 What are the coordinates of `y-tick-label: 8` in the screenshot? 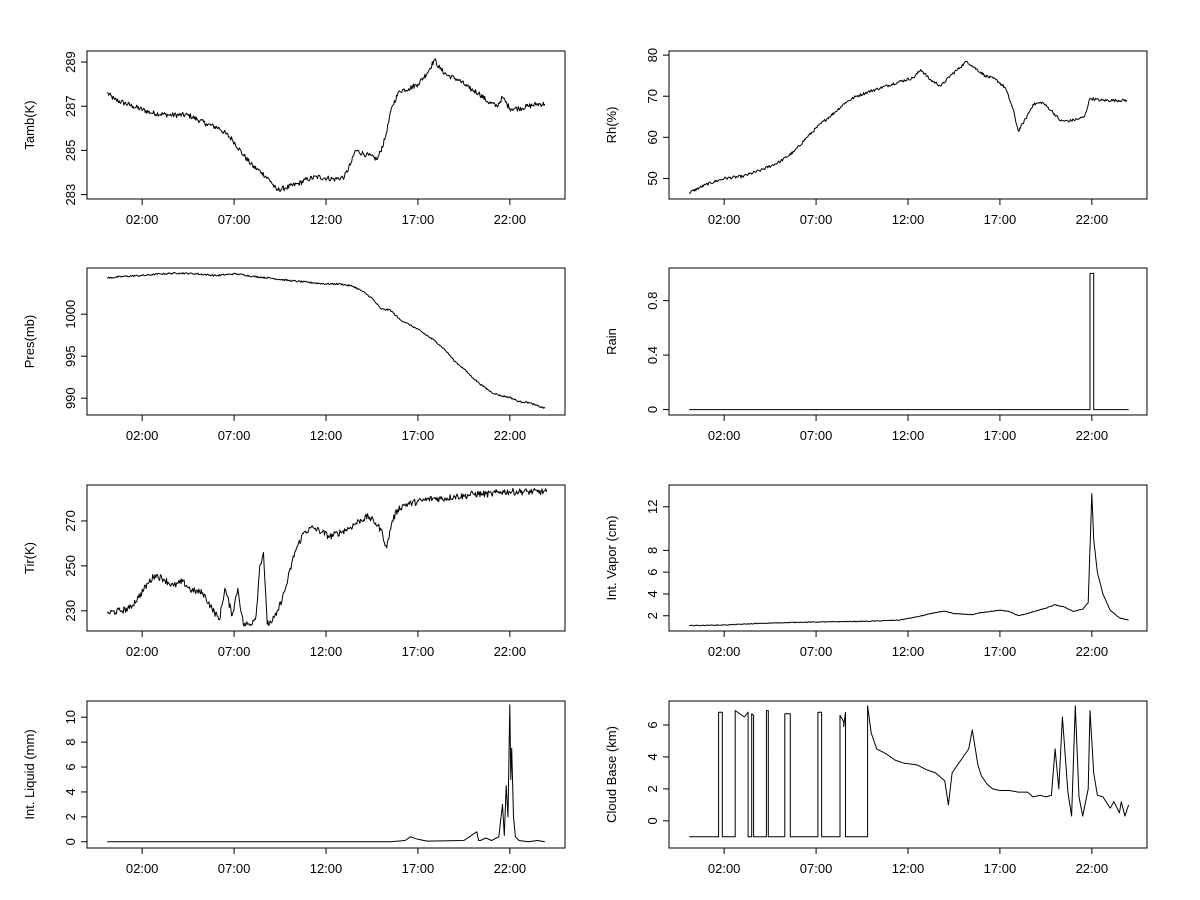 It's located at (70, 741).